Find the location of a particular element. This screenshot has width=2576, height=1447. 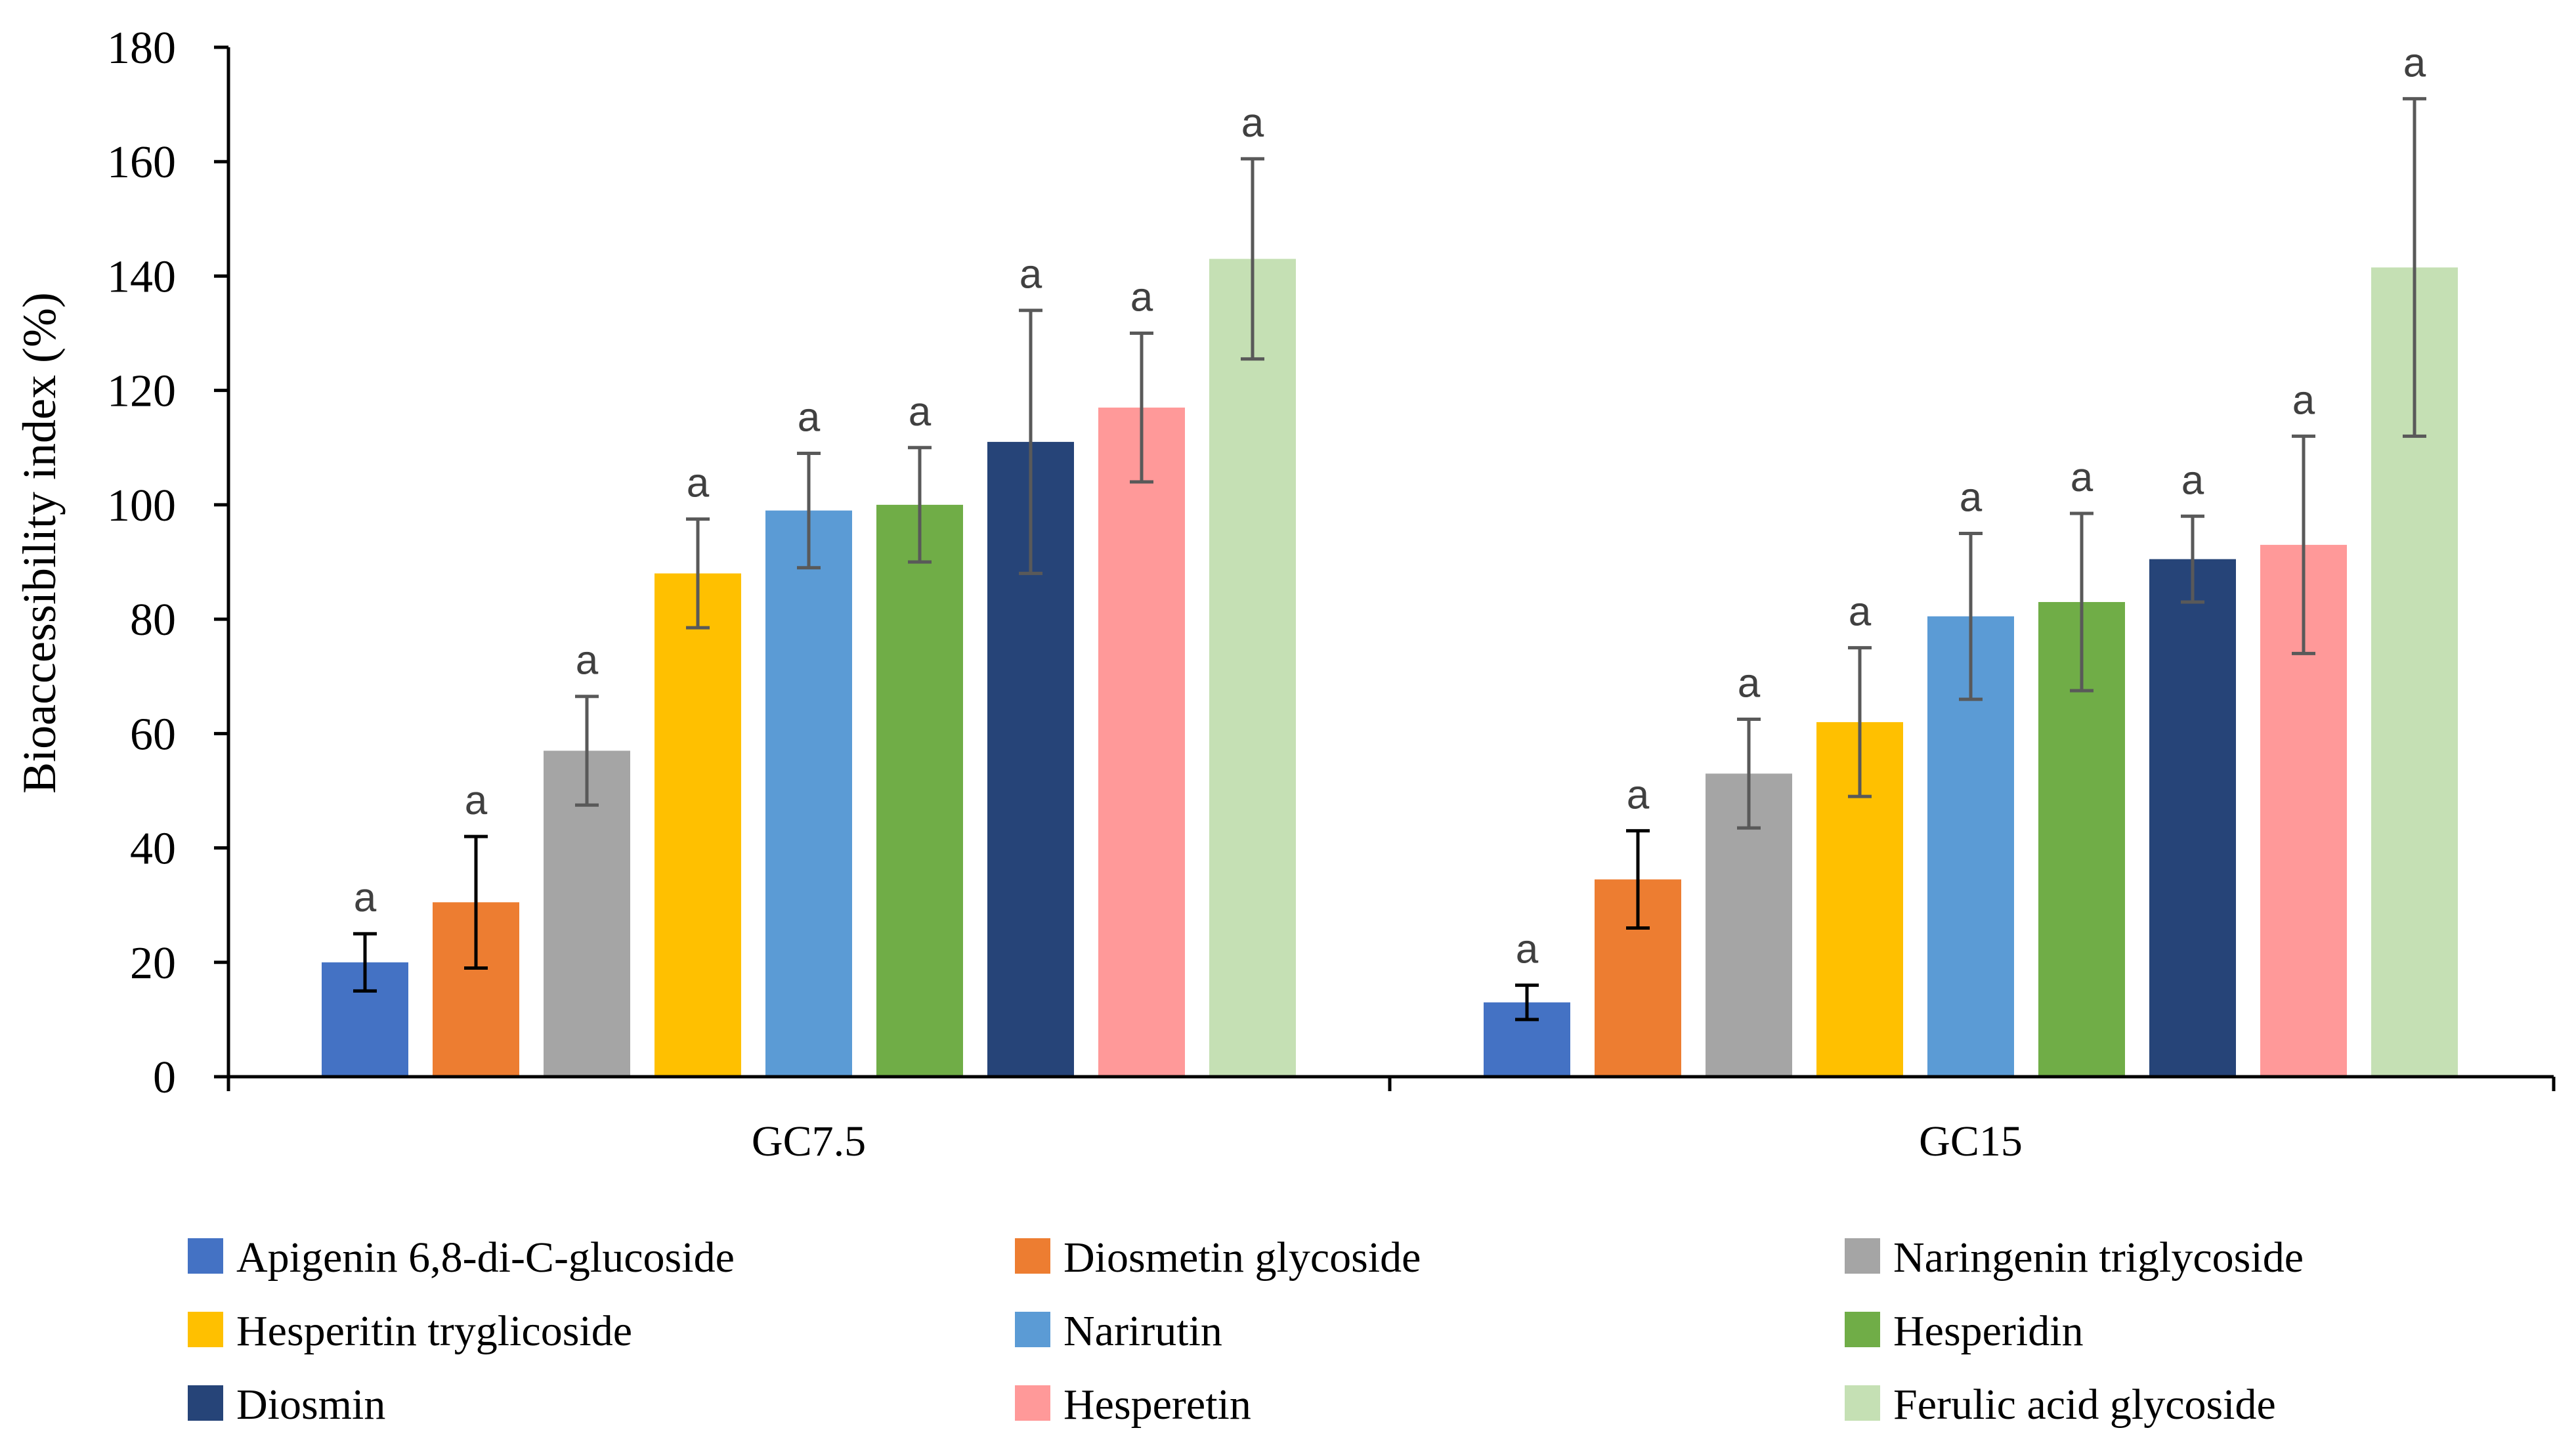

x-tick-label: GC15 is located at coordinates (1971, 1141).